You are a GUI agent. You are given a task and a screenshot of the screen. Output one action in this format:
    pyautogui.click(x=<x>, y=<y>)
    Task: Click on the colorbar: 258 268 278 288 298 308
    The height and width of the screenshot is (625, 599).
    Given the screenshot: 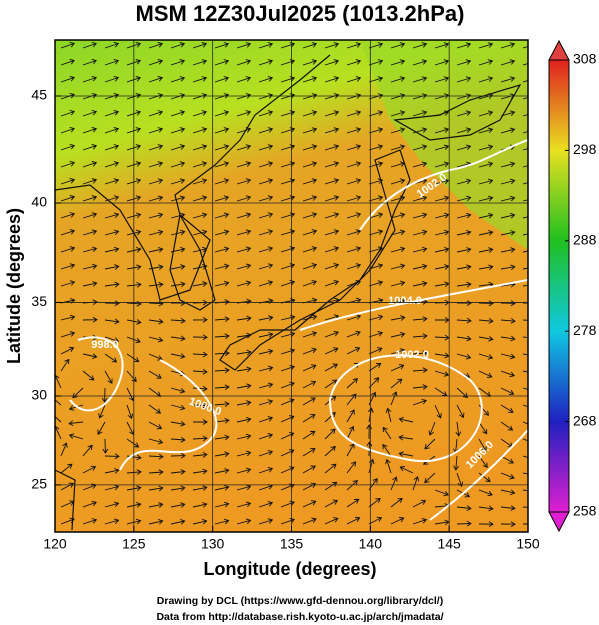 What is the action you would take?
    pyautogui.click(x=572, y=286)
    